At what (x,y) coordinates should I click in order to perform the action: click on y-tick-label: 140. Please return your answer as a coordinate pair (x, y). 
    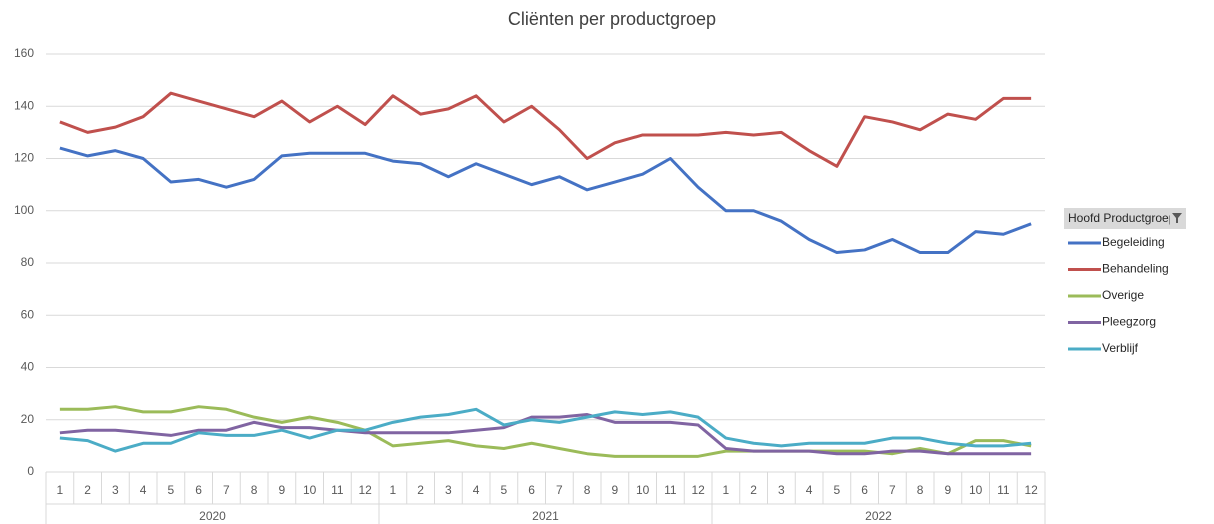
    Looking at the image, I should click on (24, 105).